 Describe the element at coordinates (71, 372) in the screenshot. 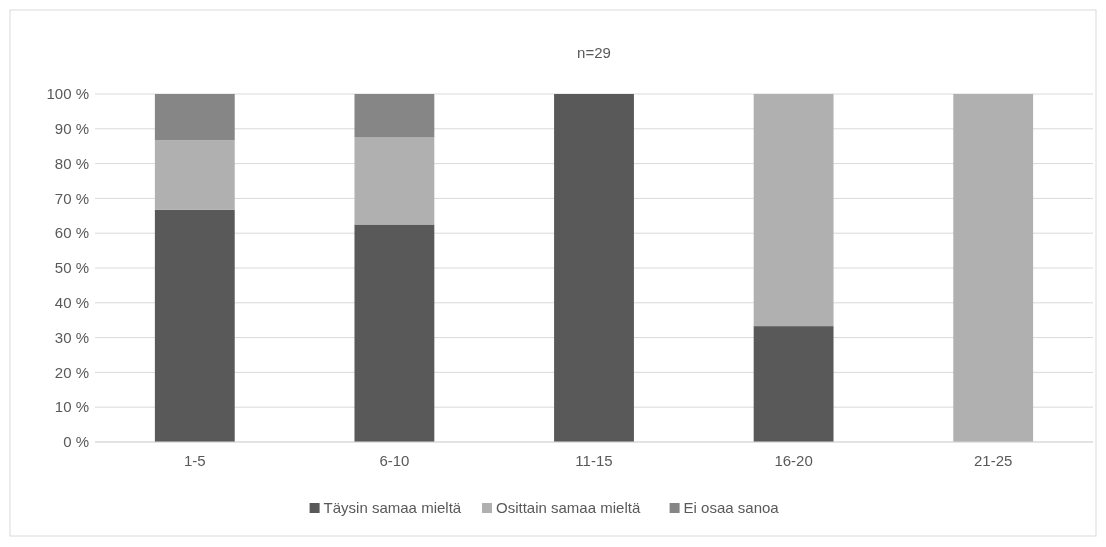

I see `y-tick-label: 20 %` at that location.